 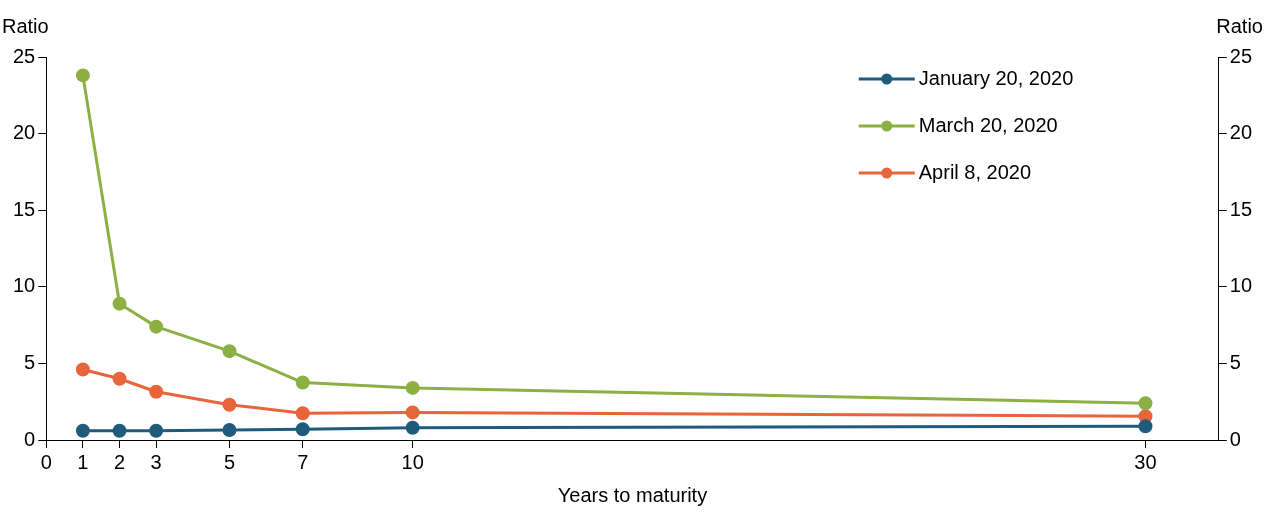 I want to click on y2-tick-label: 15, so click(x=1240, y=208).